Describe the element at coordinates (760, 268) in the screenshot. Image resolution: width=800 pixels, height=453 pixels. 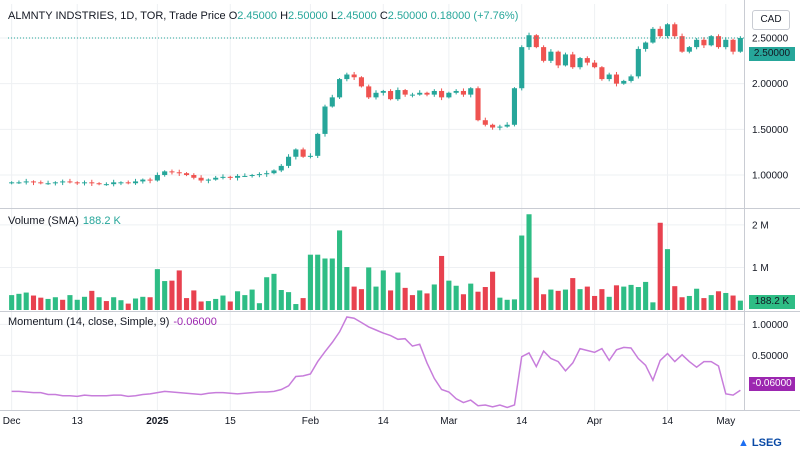
I see `volume-axis-label: 1 M` at that location.